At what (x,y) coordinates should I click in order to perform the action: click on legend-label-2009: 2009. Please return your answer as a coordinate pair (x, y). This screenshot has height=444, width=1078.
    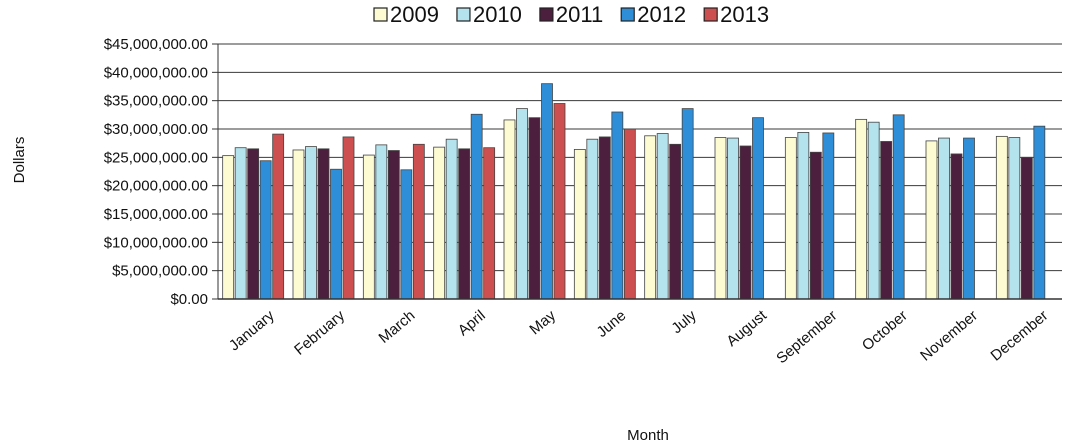
    Looking at the image, I should click on (414, 14).